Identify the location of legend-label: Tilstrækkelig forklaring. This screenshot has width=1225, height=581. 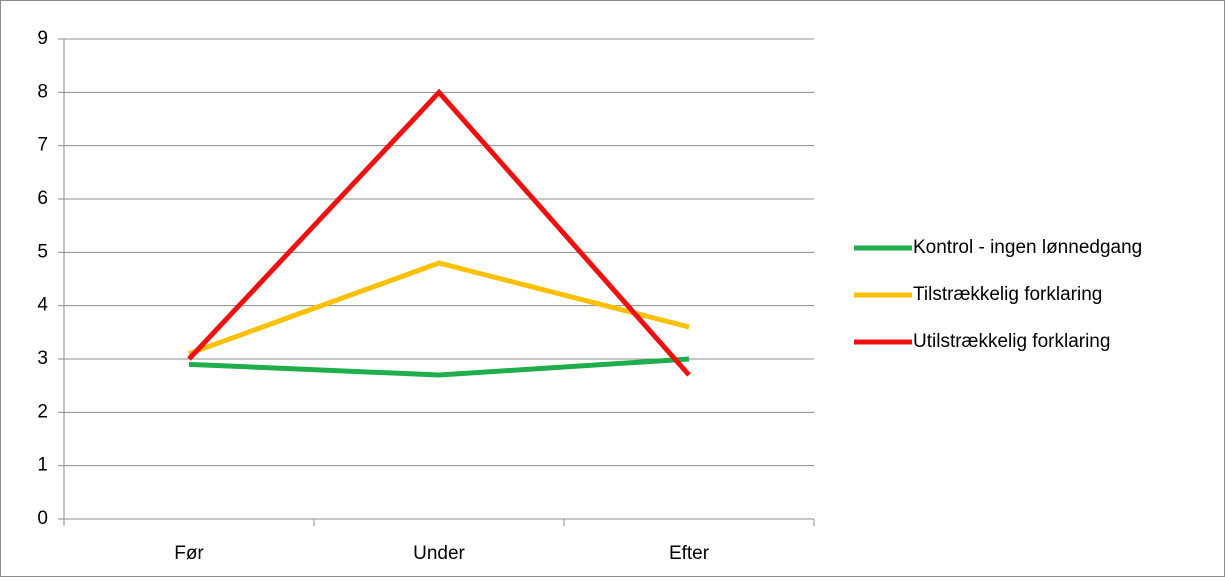
(1007, 294).